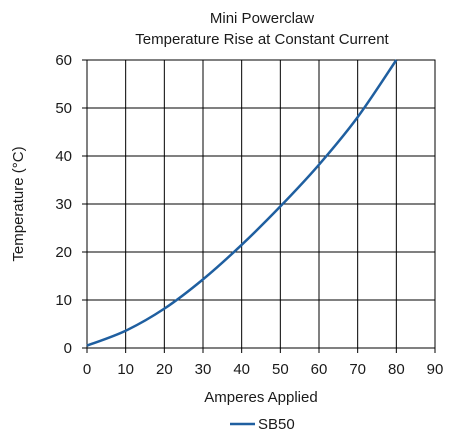 The width and height of the screenshot is (453, 435). What do you see at coordinates (276, 424) in the screenshot?
I see `legend-label-sb50: SB50` at bounding box center [276, 424].